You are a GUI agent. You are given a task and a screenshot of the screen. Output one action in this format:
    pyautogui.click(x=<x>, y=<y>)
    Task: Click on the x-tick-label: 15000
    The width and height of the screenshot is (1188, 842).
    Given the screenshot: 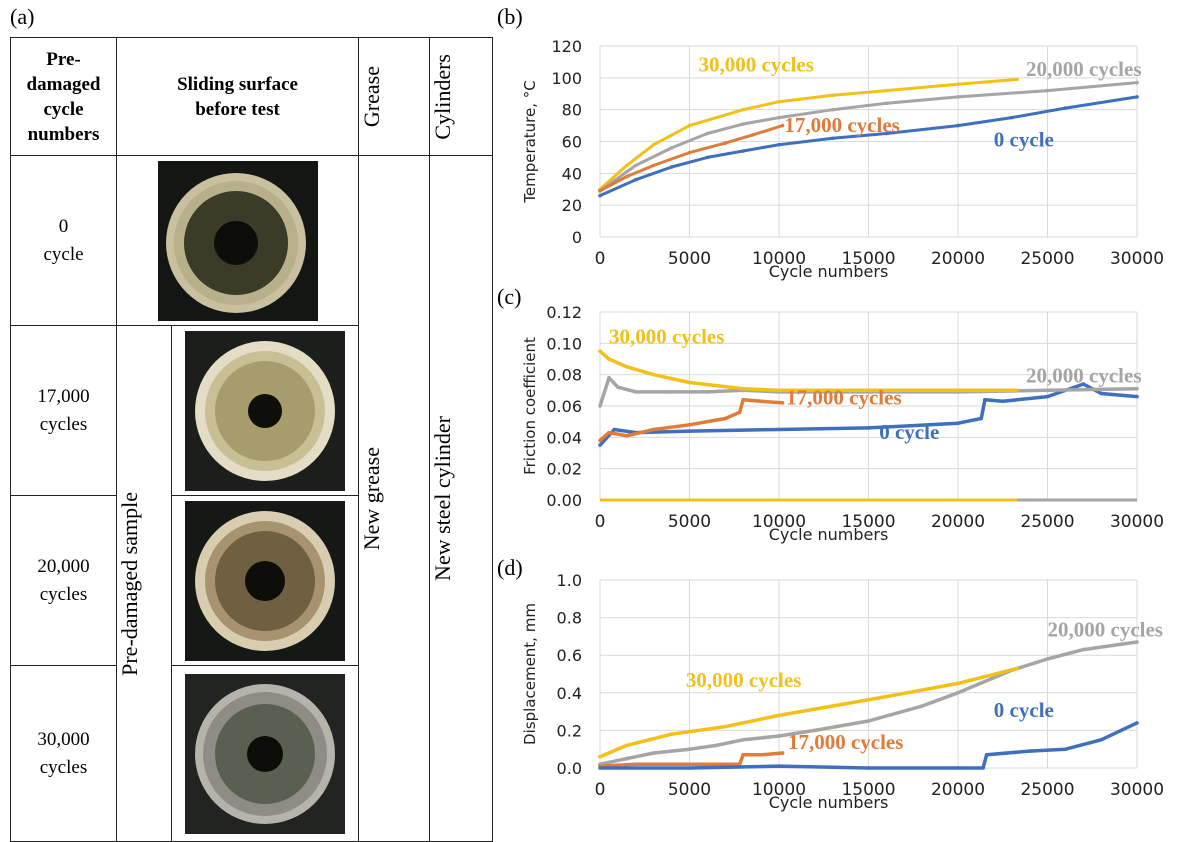 What is the action you would take?
    pyautogui.click(x=868, y=259)
    